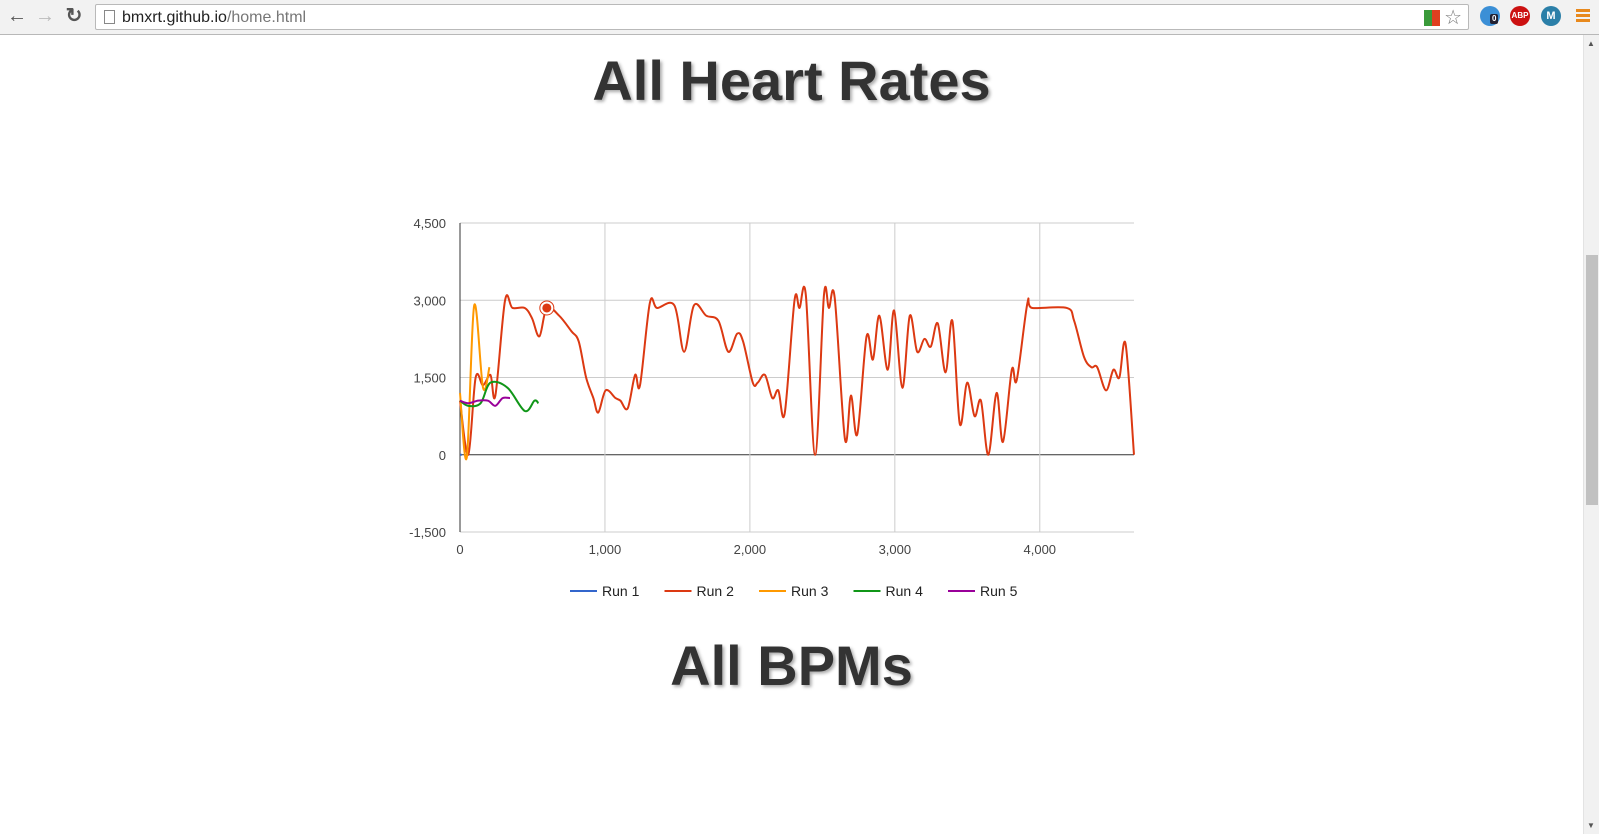 Image resolution: width=1599 pixels, height=834 pixels. Describe the element at coordinates (621, 591) in the screenshot. I see `legend-item: Run 1` at that location.